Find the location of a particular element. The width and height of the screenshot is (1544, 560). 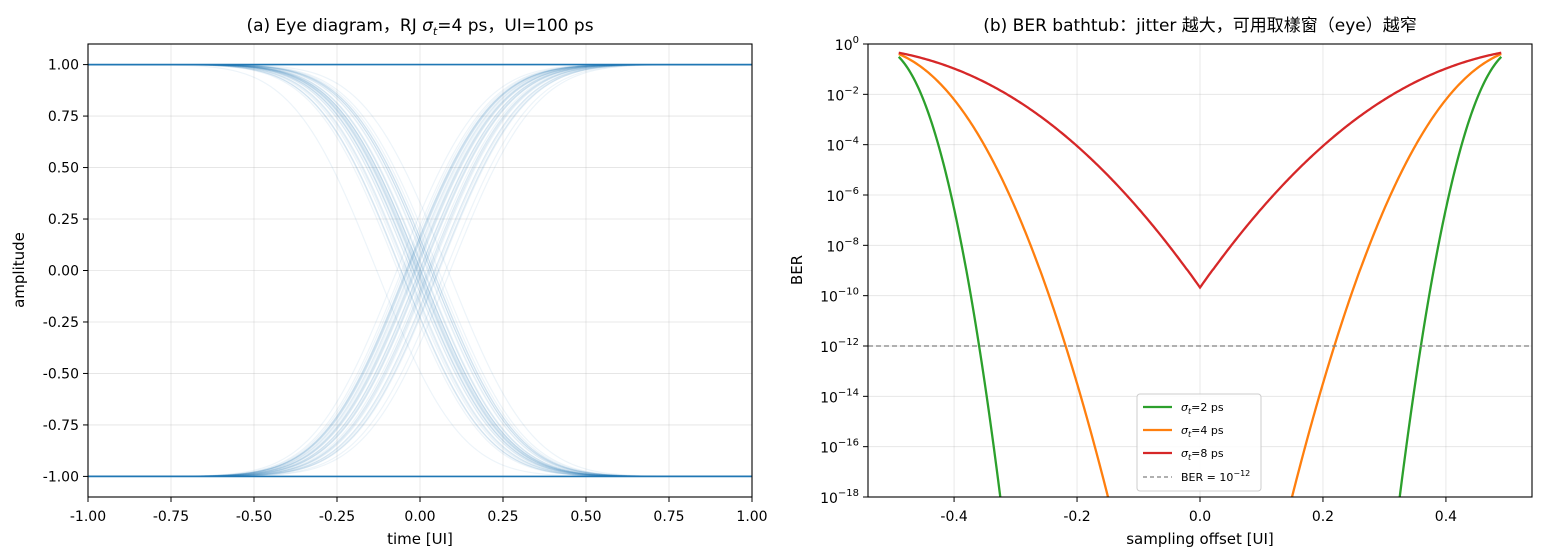

legend-label-sigma-2: σt=2 ps is located at coordinates (1202, 408).